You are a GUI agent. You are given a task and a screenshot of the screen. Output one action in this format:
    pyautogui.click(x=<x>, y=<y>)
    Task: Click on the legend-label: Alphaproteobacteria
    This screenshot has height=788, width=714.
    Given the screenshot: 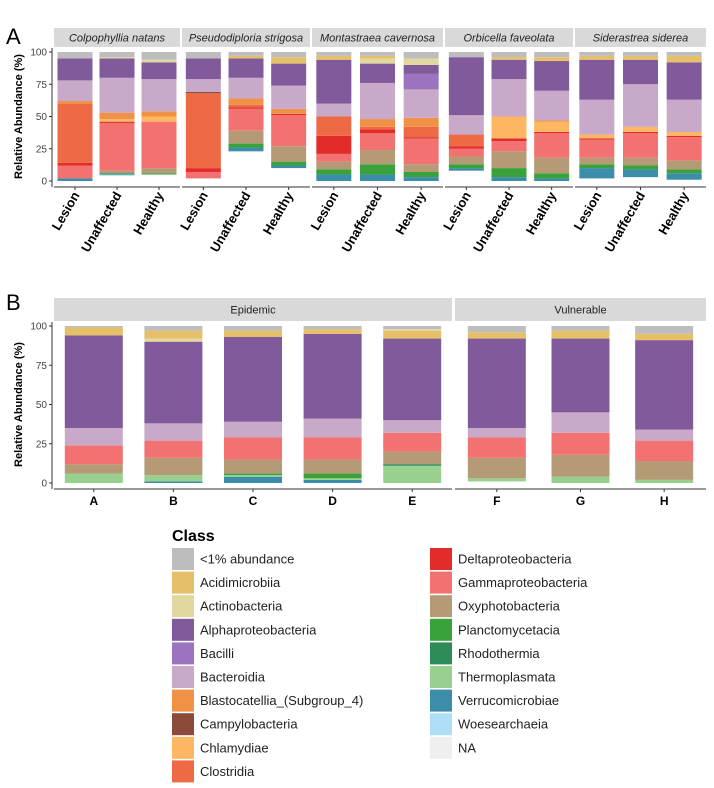 What is the action you would take?
    pyautogui.click(x=258, y=629)
    